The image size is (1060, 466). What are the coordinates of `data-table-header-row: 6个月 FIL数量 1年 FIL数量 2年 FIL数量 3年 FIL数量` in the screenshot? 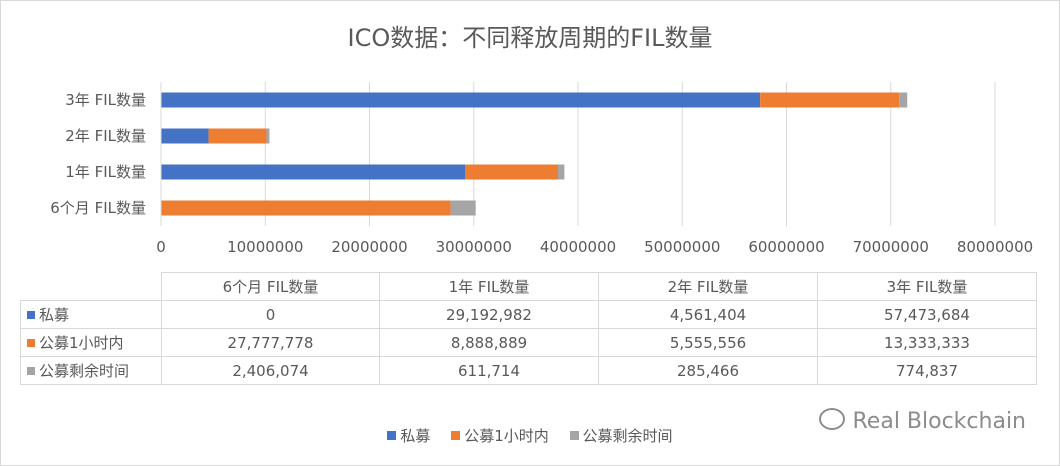 It's located at (528, 286).